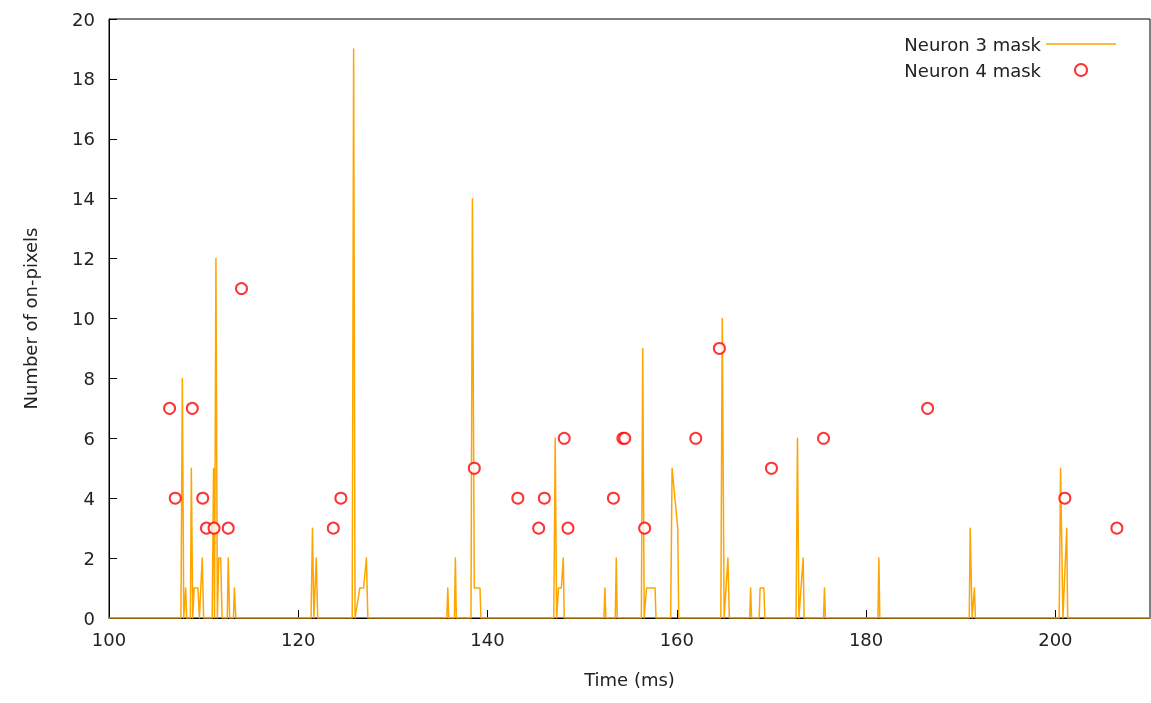 This screenshot has height=703, width=1151. Describe the element at coordinates (973, 44) in the screenshot. I see `legend-label: Neuron 3 mask` at that location.